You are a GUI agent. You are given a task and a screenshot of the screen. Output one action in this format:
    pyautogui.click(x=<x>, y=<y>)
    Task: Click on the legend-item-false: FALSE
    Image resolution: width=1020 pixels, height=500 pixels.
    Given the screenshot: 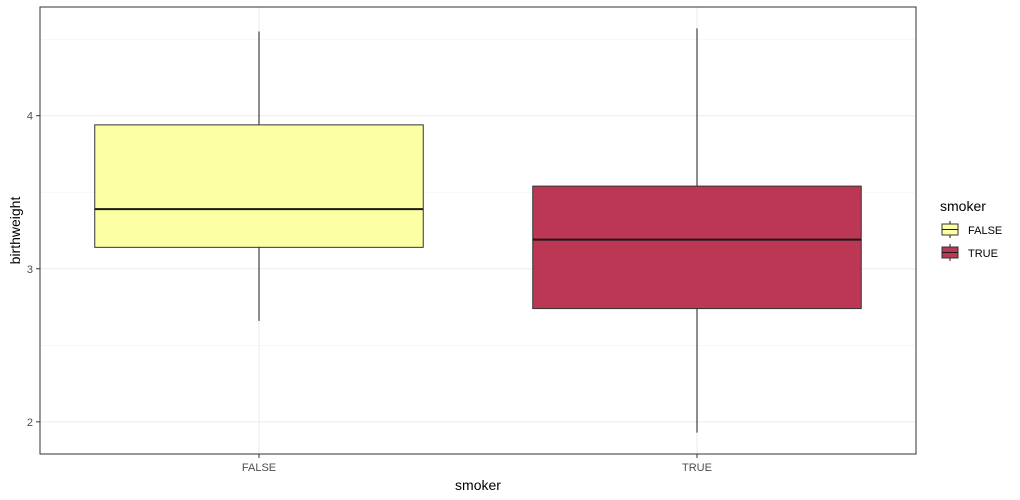 What is the action you would take?
    pyautogui.click(x=971, y=229)
    